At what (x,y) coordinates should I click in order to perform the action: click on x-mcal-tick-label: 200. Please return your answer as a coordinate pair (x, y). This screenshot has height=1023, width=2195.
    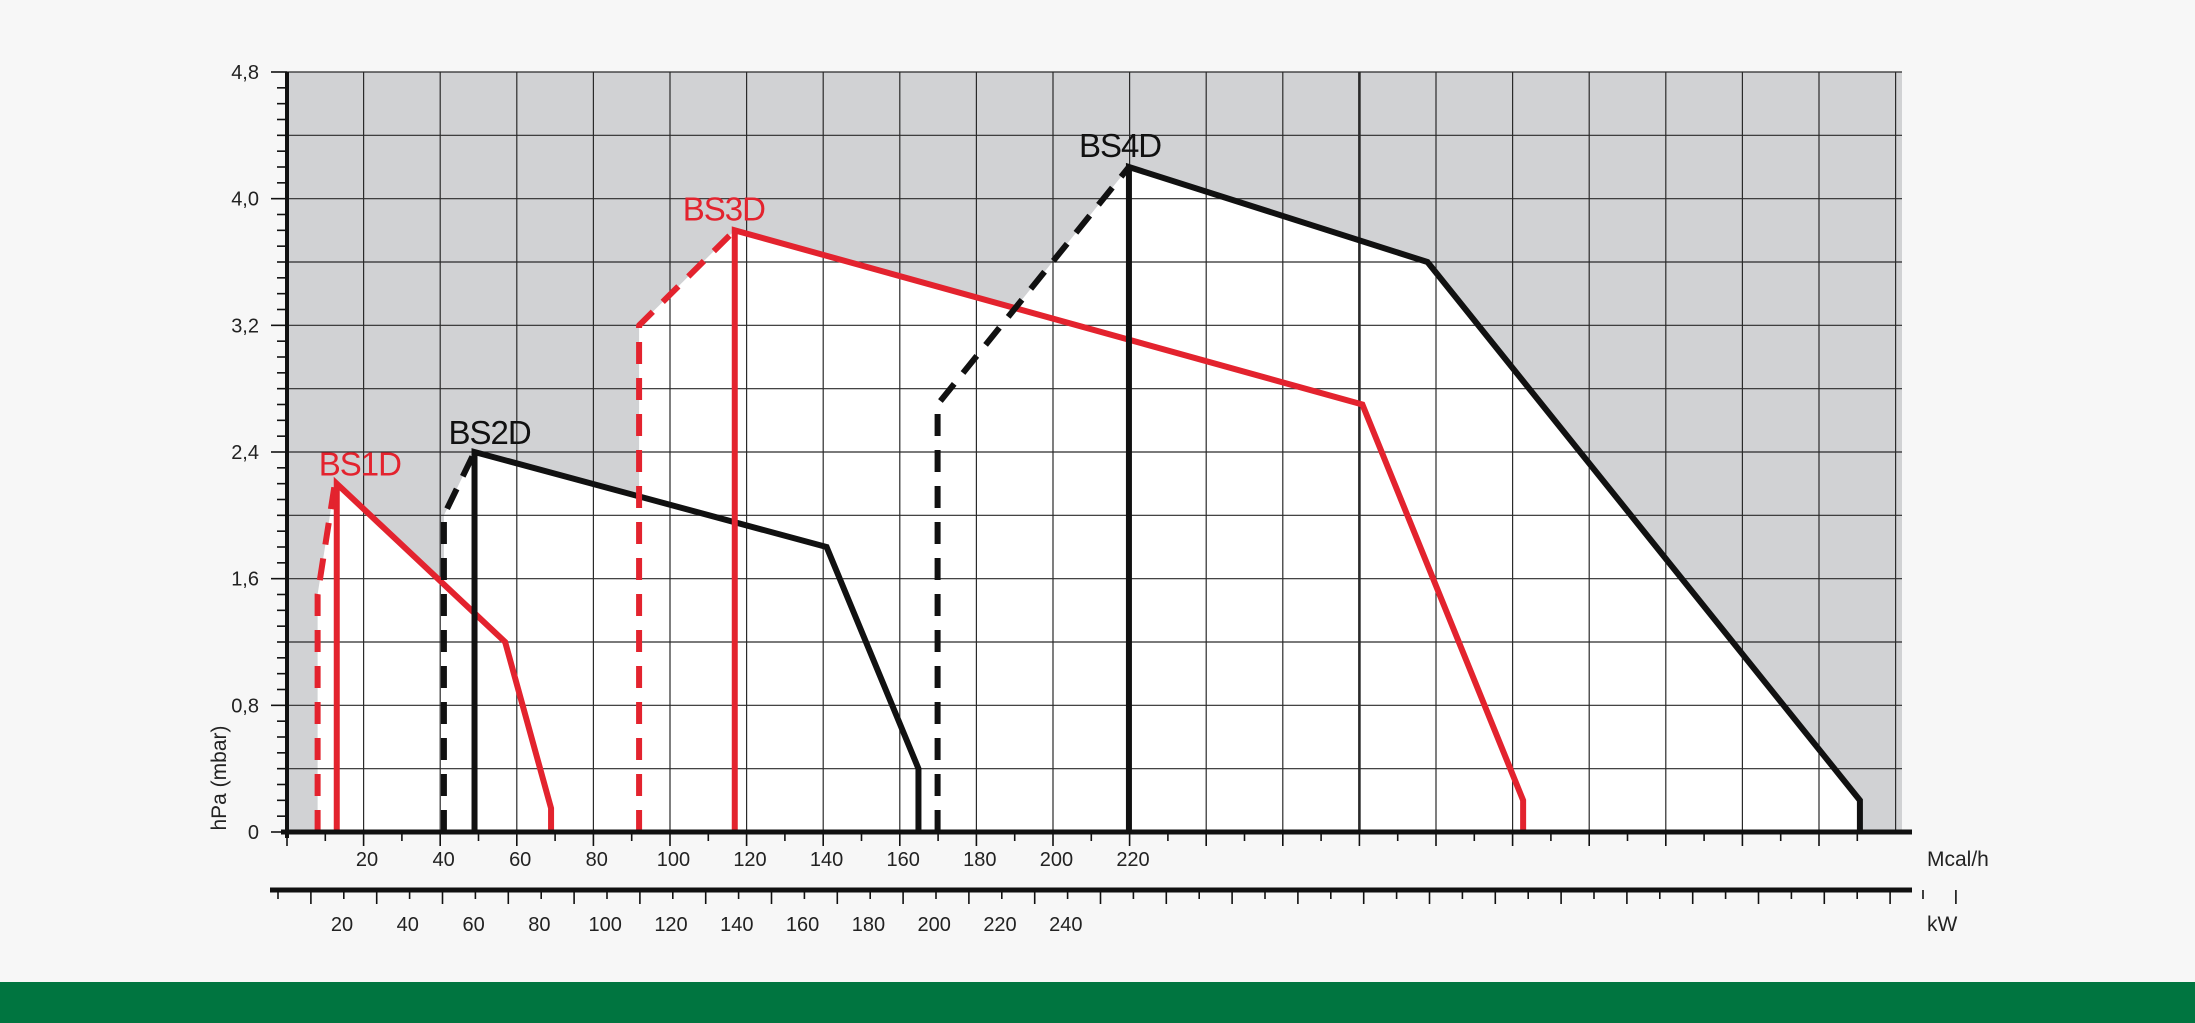
    Looking at the image, I should click on (1056, 860).